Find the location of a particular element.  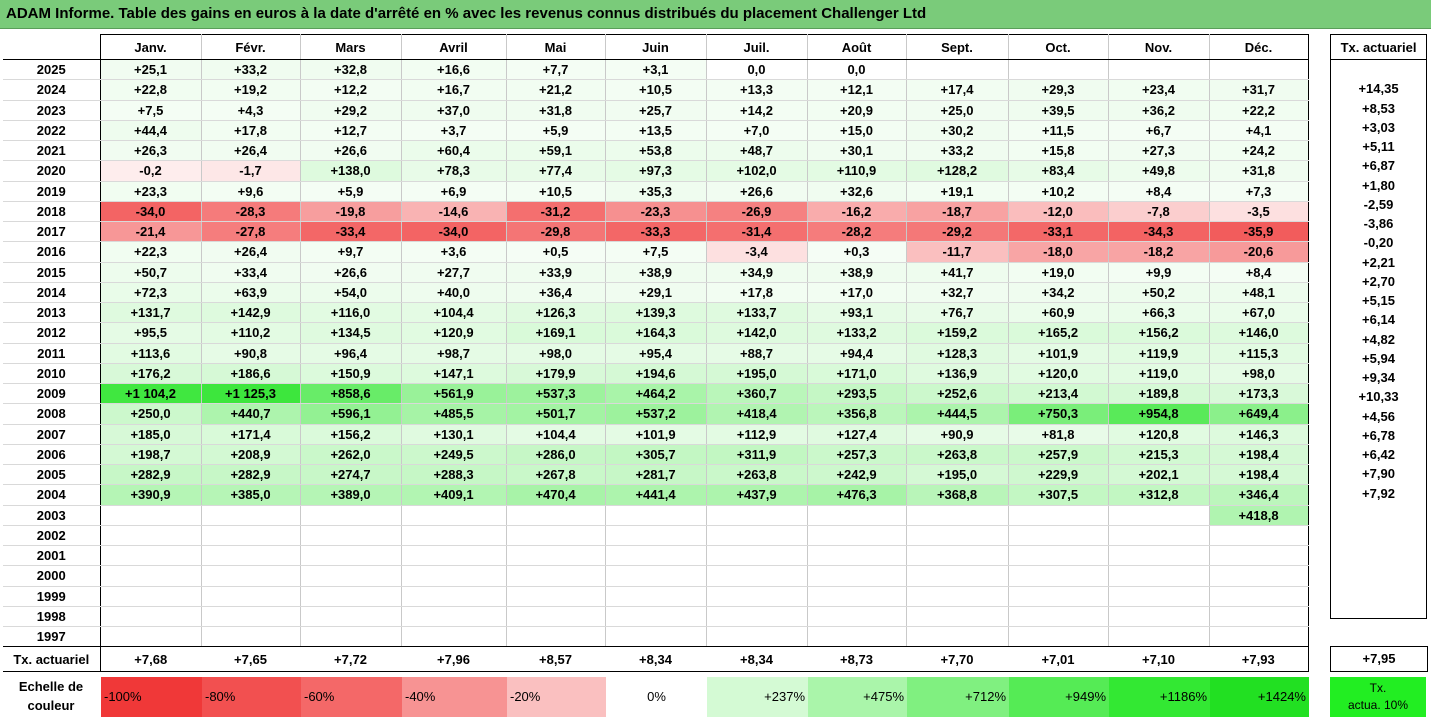

gain-cell: +29,1 is located at coordinates (656, 293).